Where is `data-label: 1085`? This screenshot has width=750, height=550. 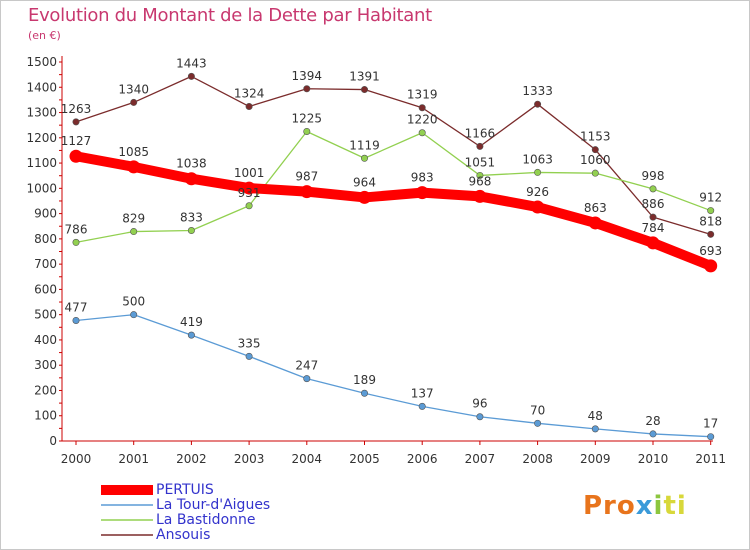
data-label: 1085 is located at coordinates (133, 152).